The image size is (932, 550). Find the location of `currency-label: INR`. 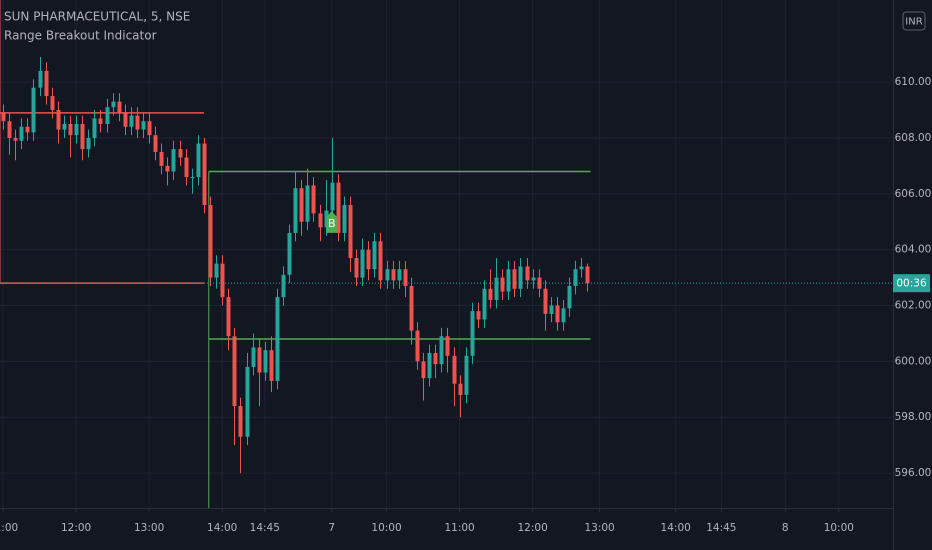

currency-label: INR is located at coordinates (913, 22).